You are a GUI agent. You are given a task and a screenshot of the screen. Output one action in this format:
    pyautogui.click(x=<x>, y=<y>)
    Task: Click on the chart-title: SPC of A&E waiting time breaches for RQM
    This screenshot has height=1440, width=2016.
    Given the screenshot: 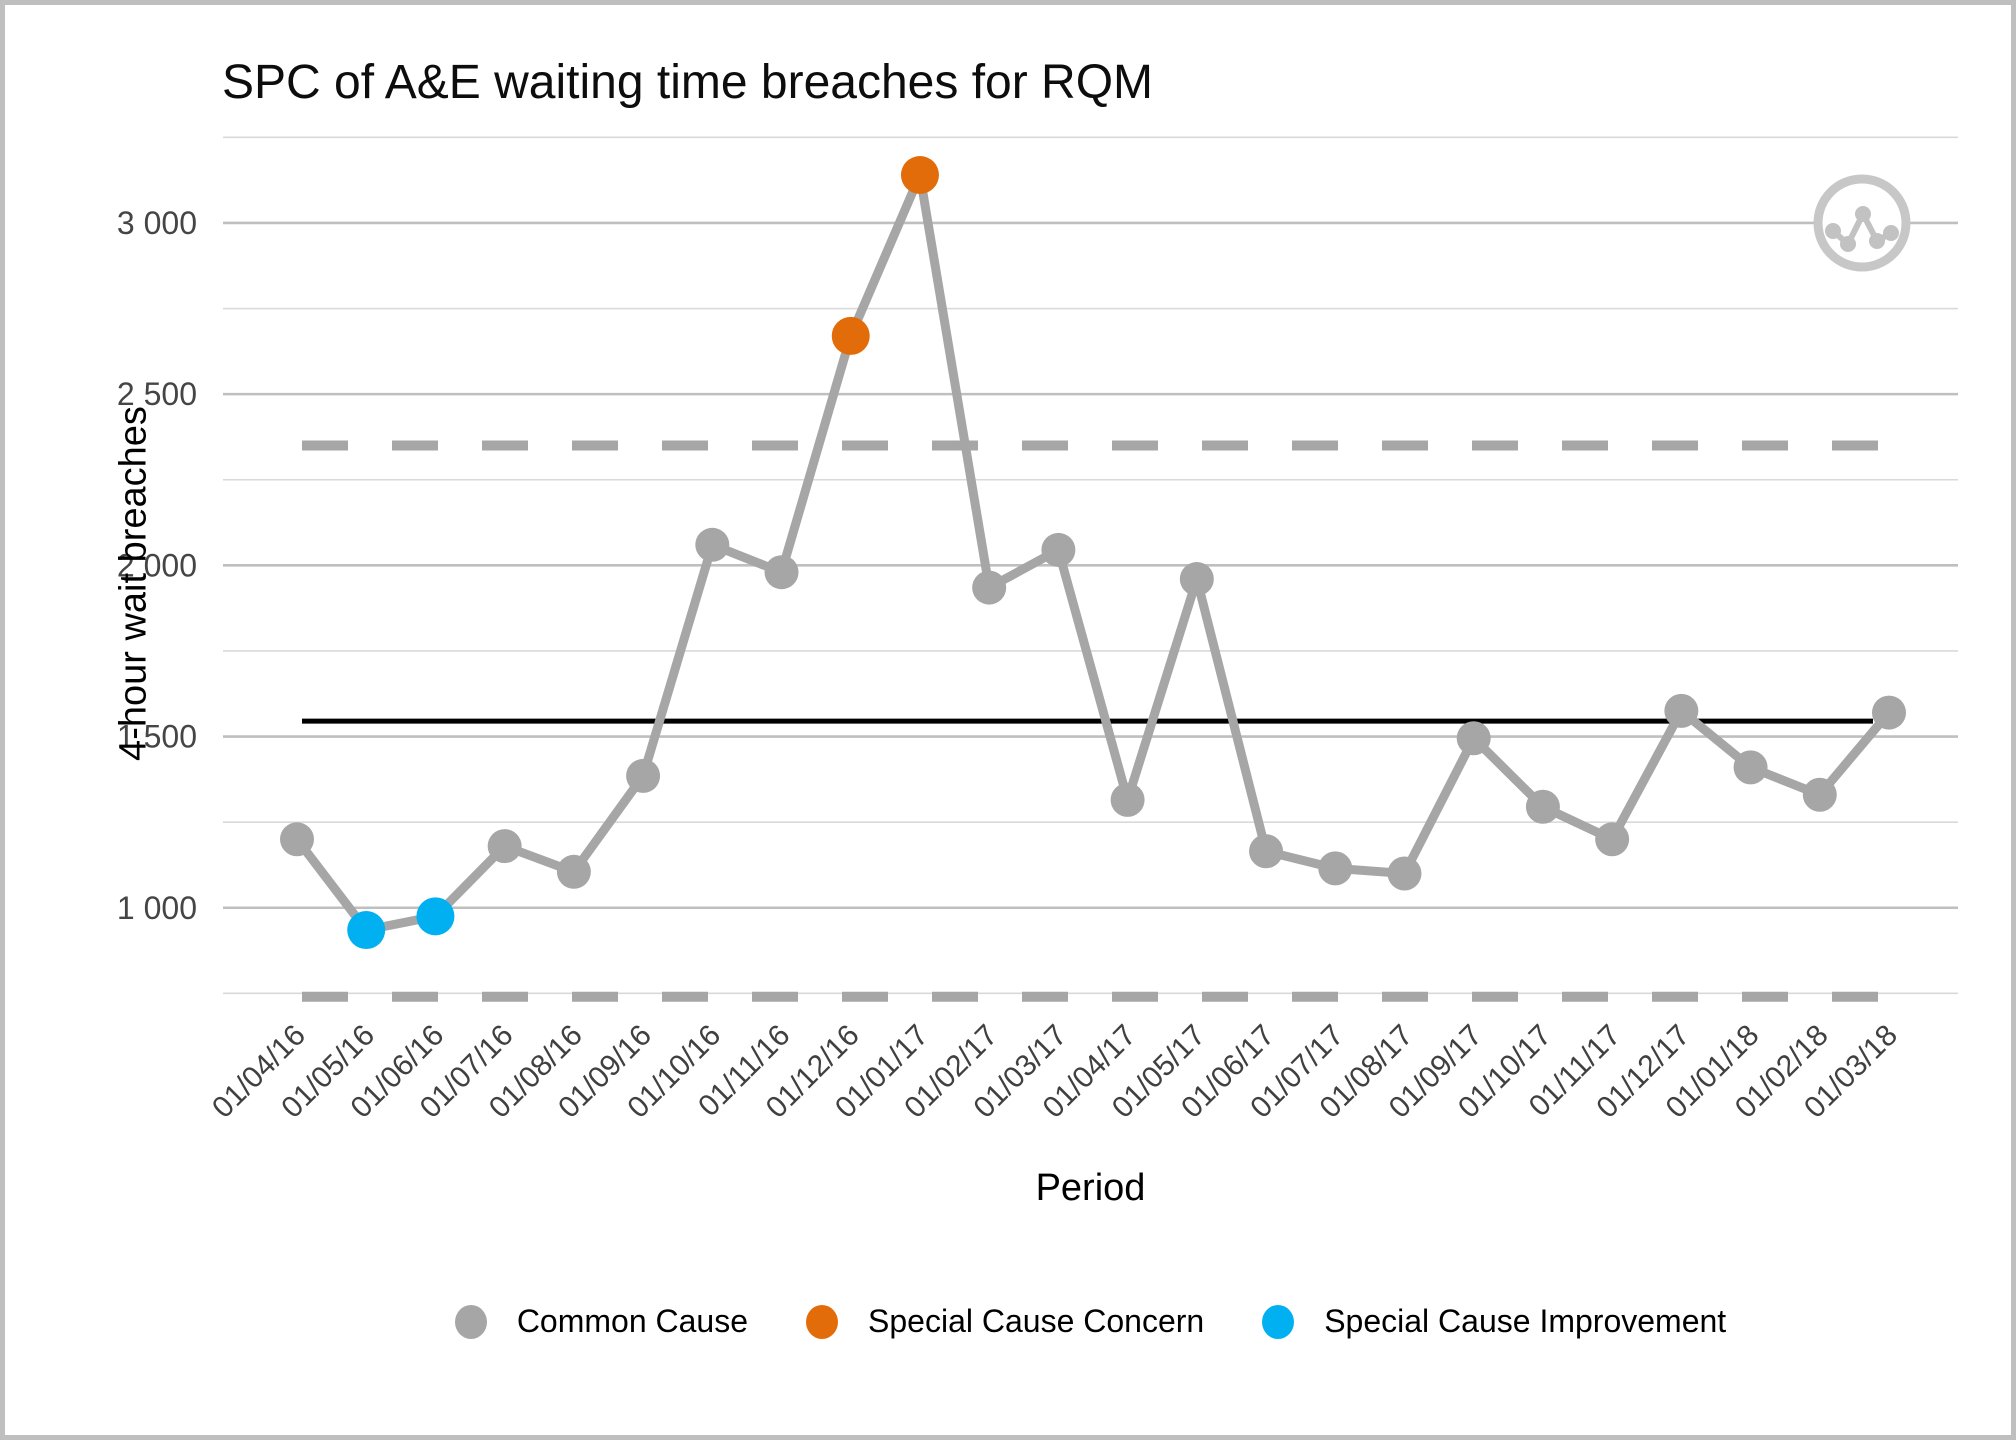 What is the action you would take?
    pyautogui.click(x=688, y=82)
    